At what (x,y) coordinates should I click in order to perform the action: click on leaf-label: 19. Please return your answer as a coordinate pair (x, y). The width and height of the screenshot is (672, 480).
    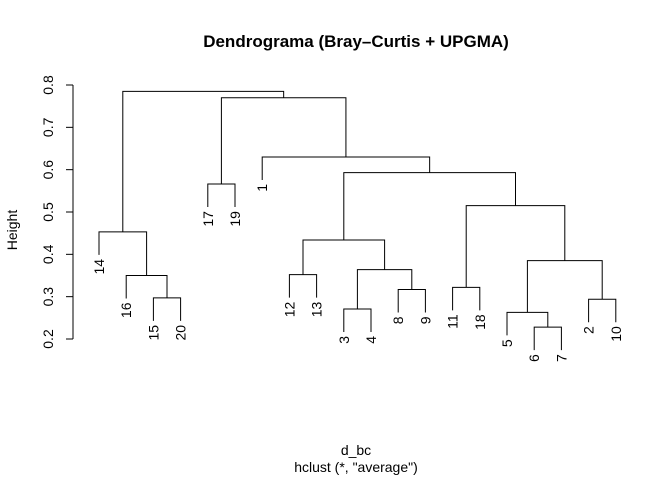
    Looking at the image, I should click on (235, 219).